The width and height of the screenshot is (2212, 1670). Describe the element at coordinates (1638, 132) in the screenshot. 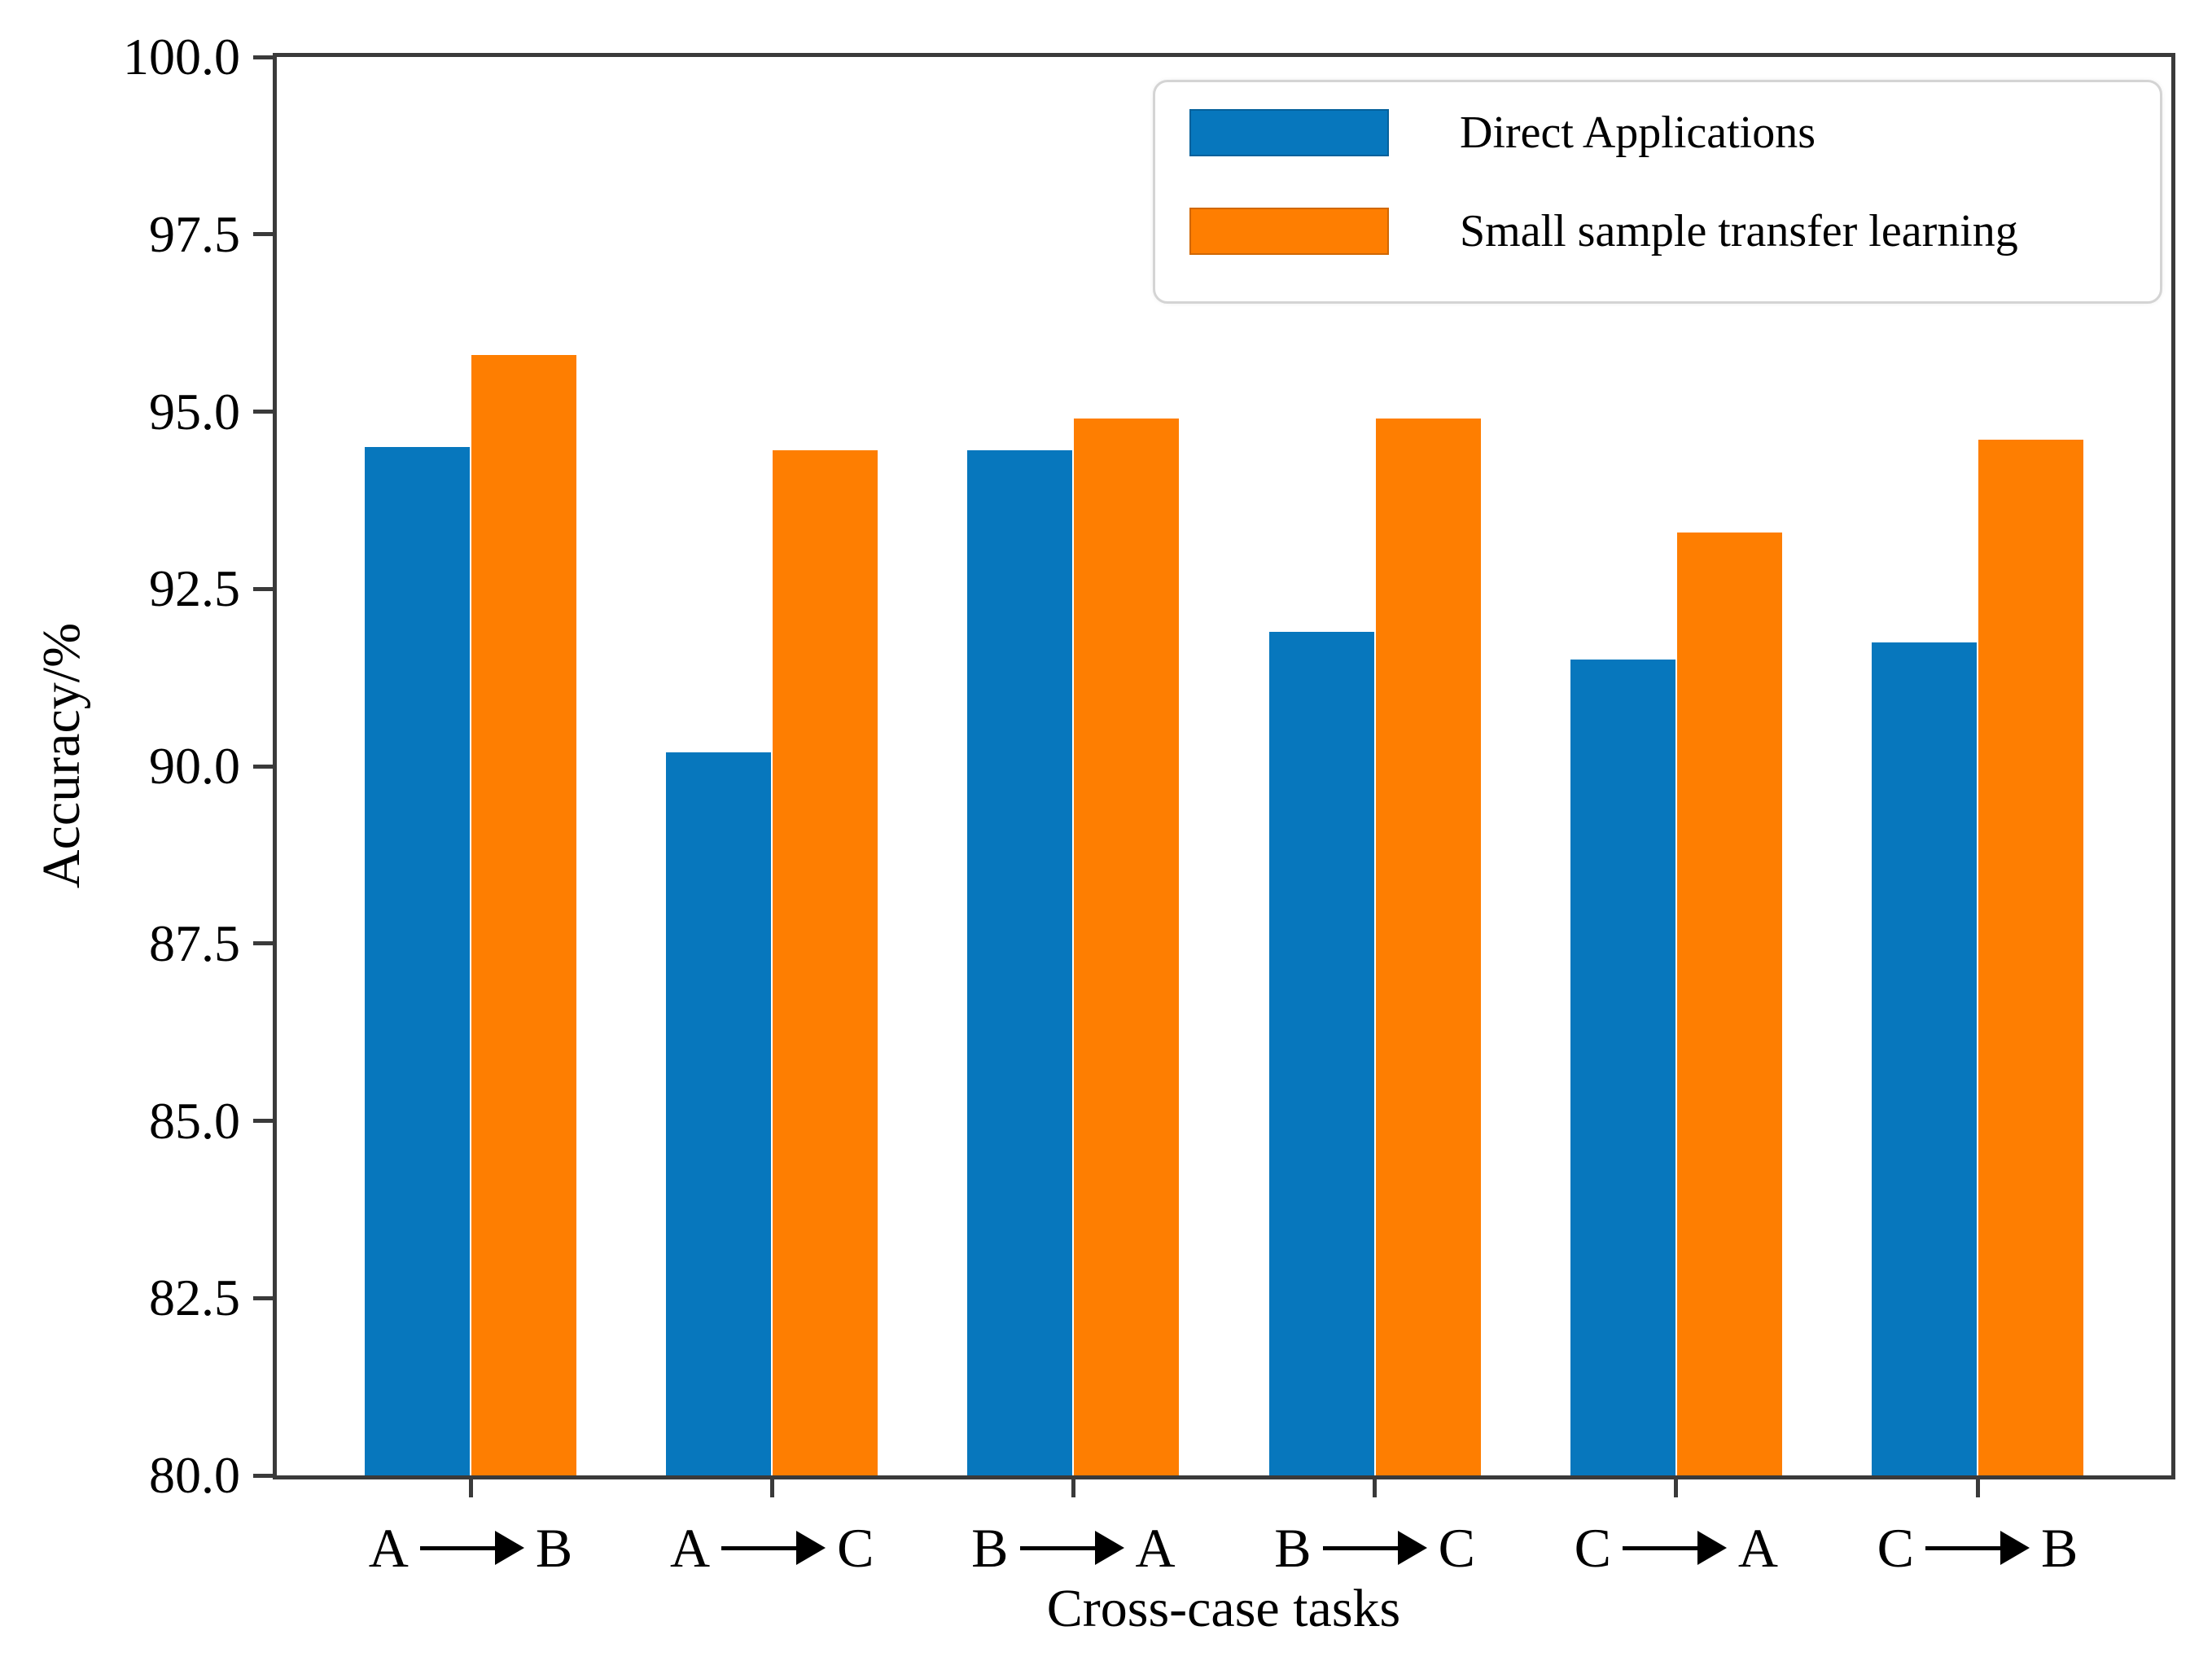

I see `legend-label: Direct Applications` at that location.